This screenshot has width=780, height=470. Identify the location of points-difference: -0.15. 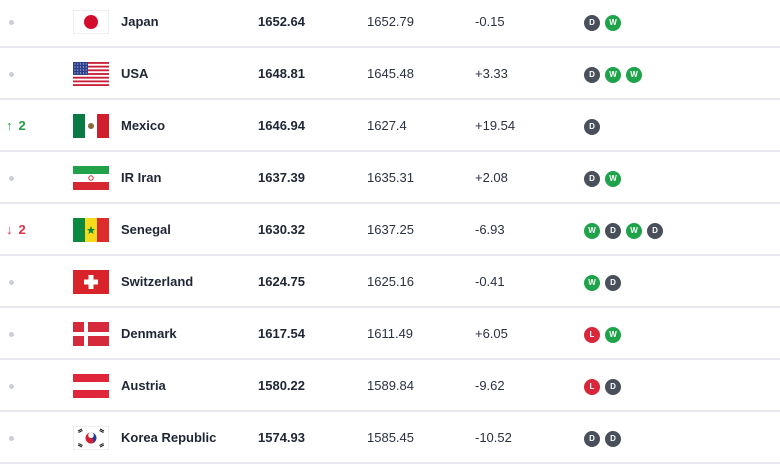
(490, 21).